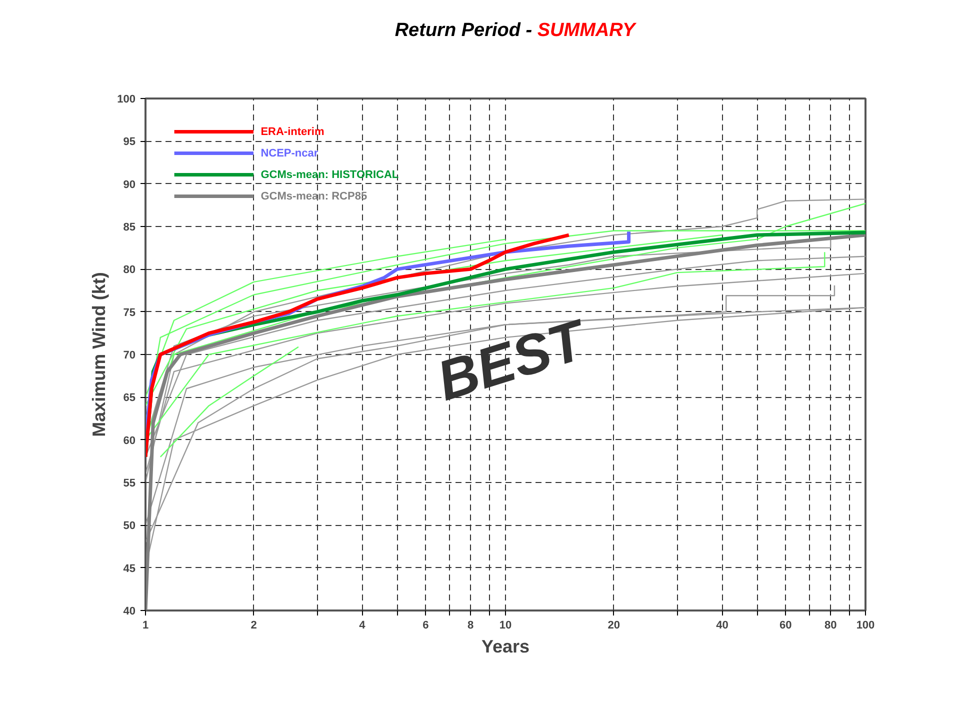 The image size is (960, 720). Describe the element at coordinates (425, 626) in the screenshot. I see `x-tick-label: 6` at that location.